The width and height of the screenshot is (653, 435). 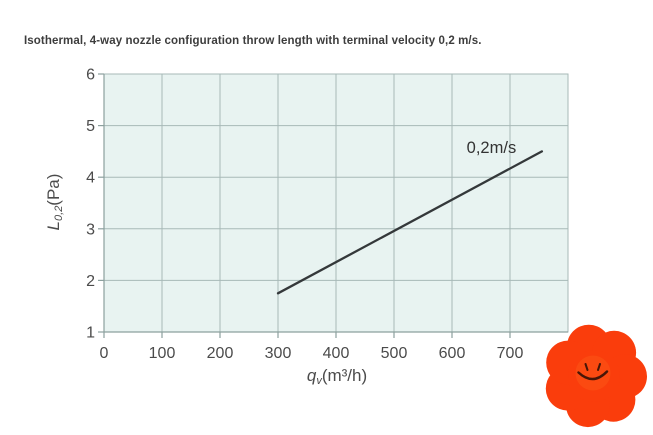 What do you see at coordinates (90, 281) in the screenshot?
I see `y-tick-label: 2` at bounding box center [90, 281].